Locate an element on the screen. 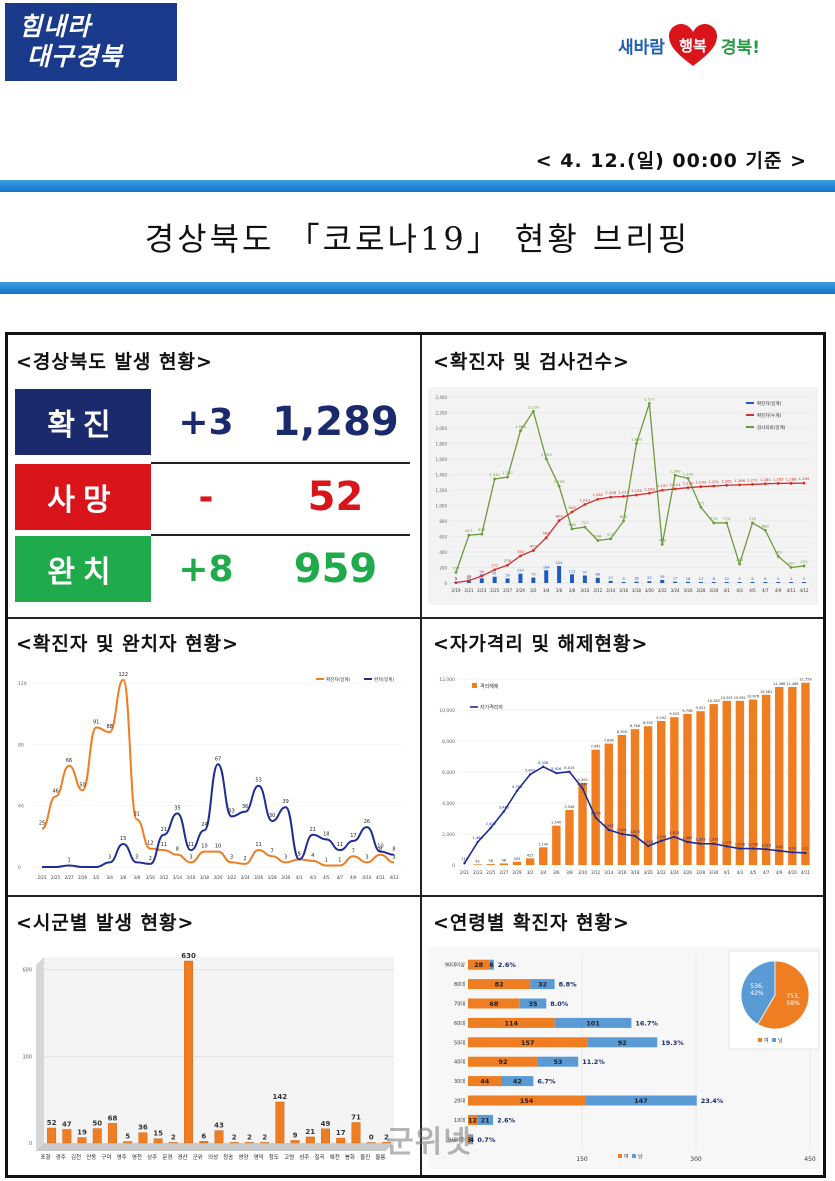 Image resolution: width=835 pixels, height=1181 pixels. death-total: 52 is located at coordinates (335, 497).